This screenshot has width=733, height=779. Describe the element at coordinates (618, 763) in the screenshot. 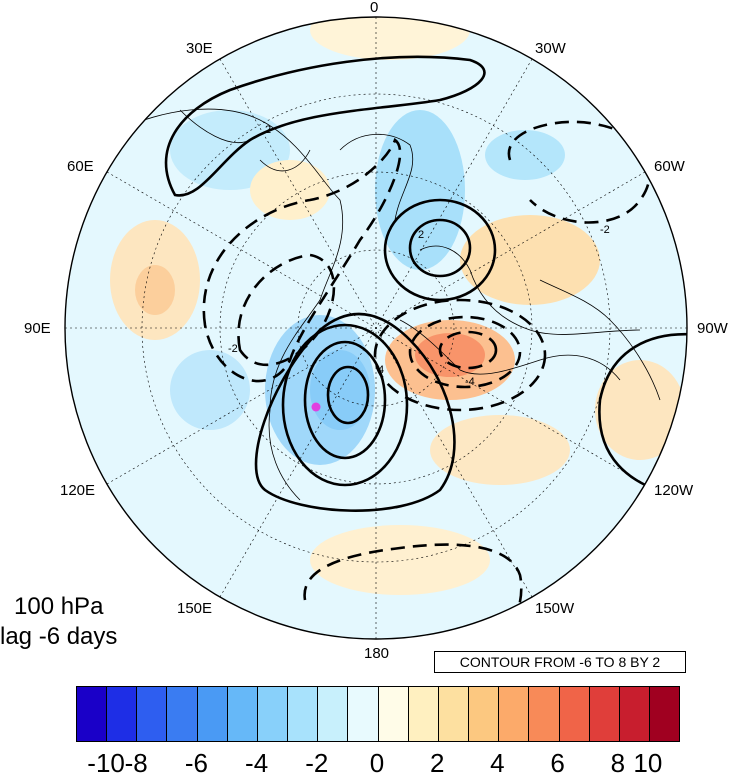

I see `colorbar-tick-label: 8` at that location.